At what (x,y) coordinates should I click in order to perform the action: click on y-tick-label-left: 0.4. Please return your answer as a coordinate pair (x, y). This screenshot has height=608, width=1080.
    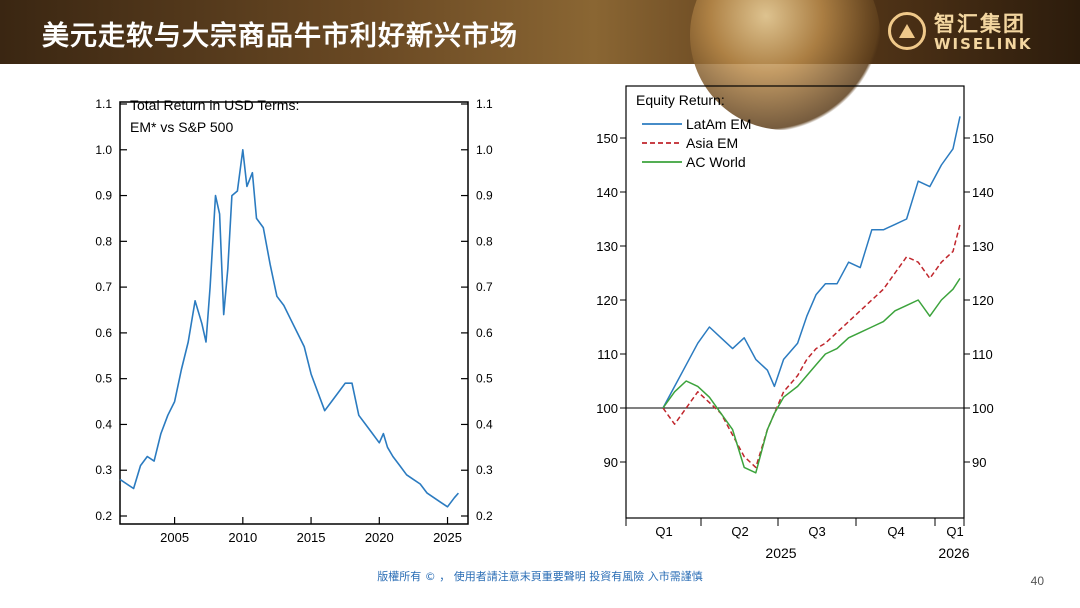
    Looking at the image, I should click on (103, 424).